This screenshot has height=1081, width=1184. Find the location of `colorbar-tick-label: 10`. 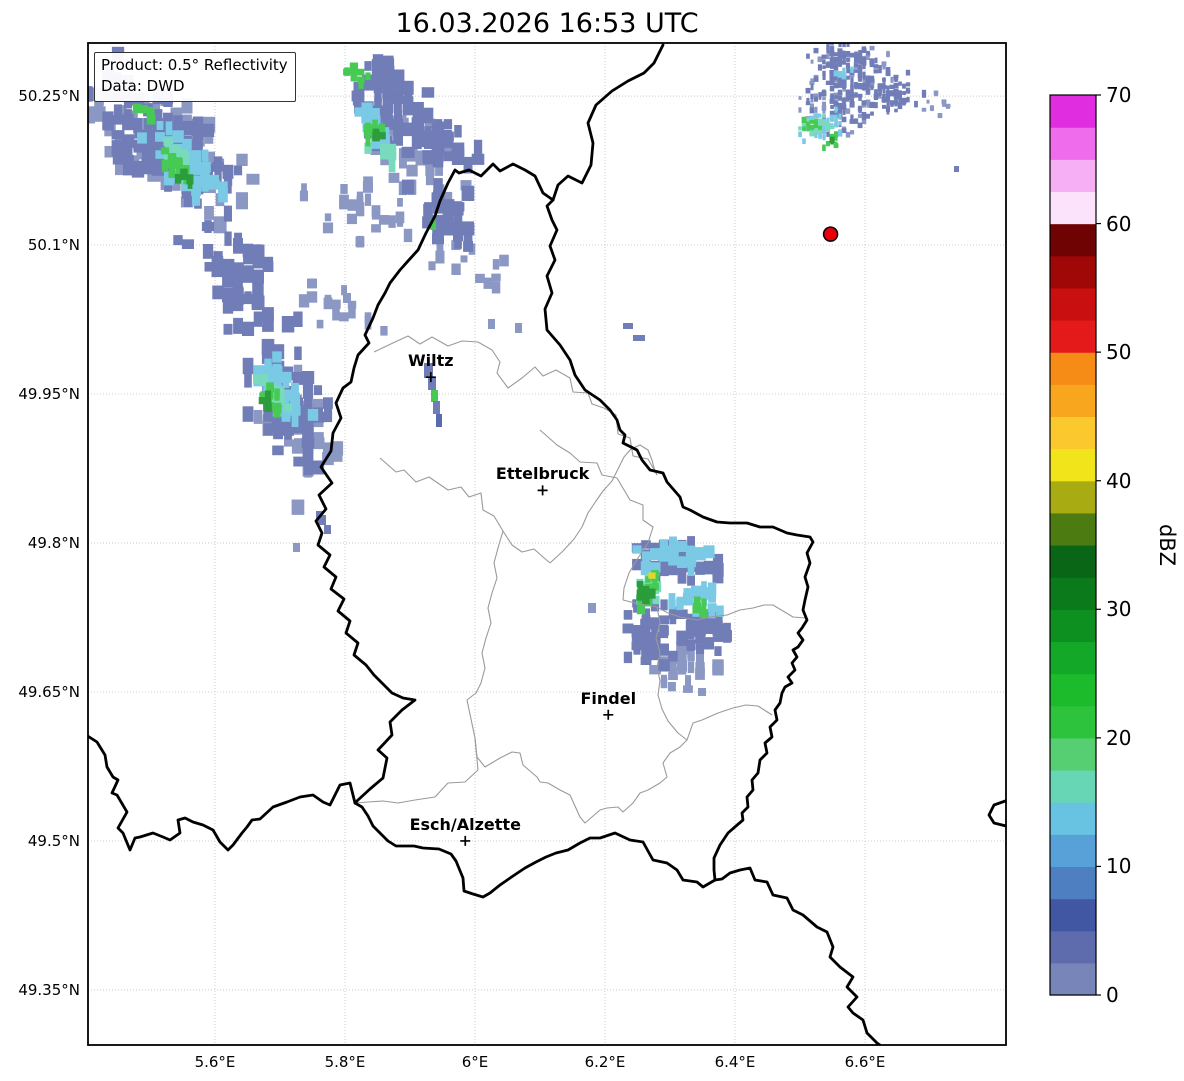

colorbar-tick-label: 10 is located at coordinates (1119, 866).